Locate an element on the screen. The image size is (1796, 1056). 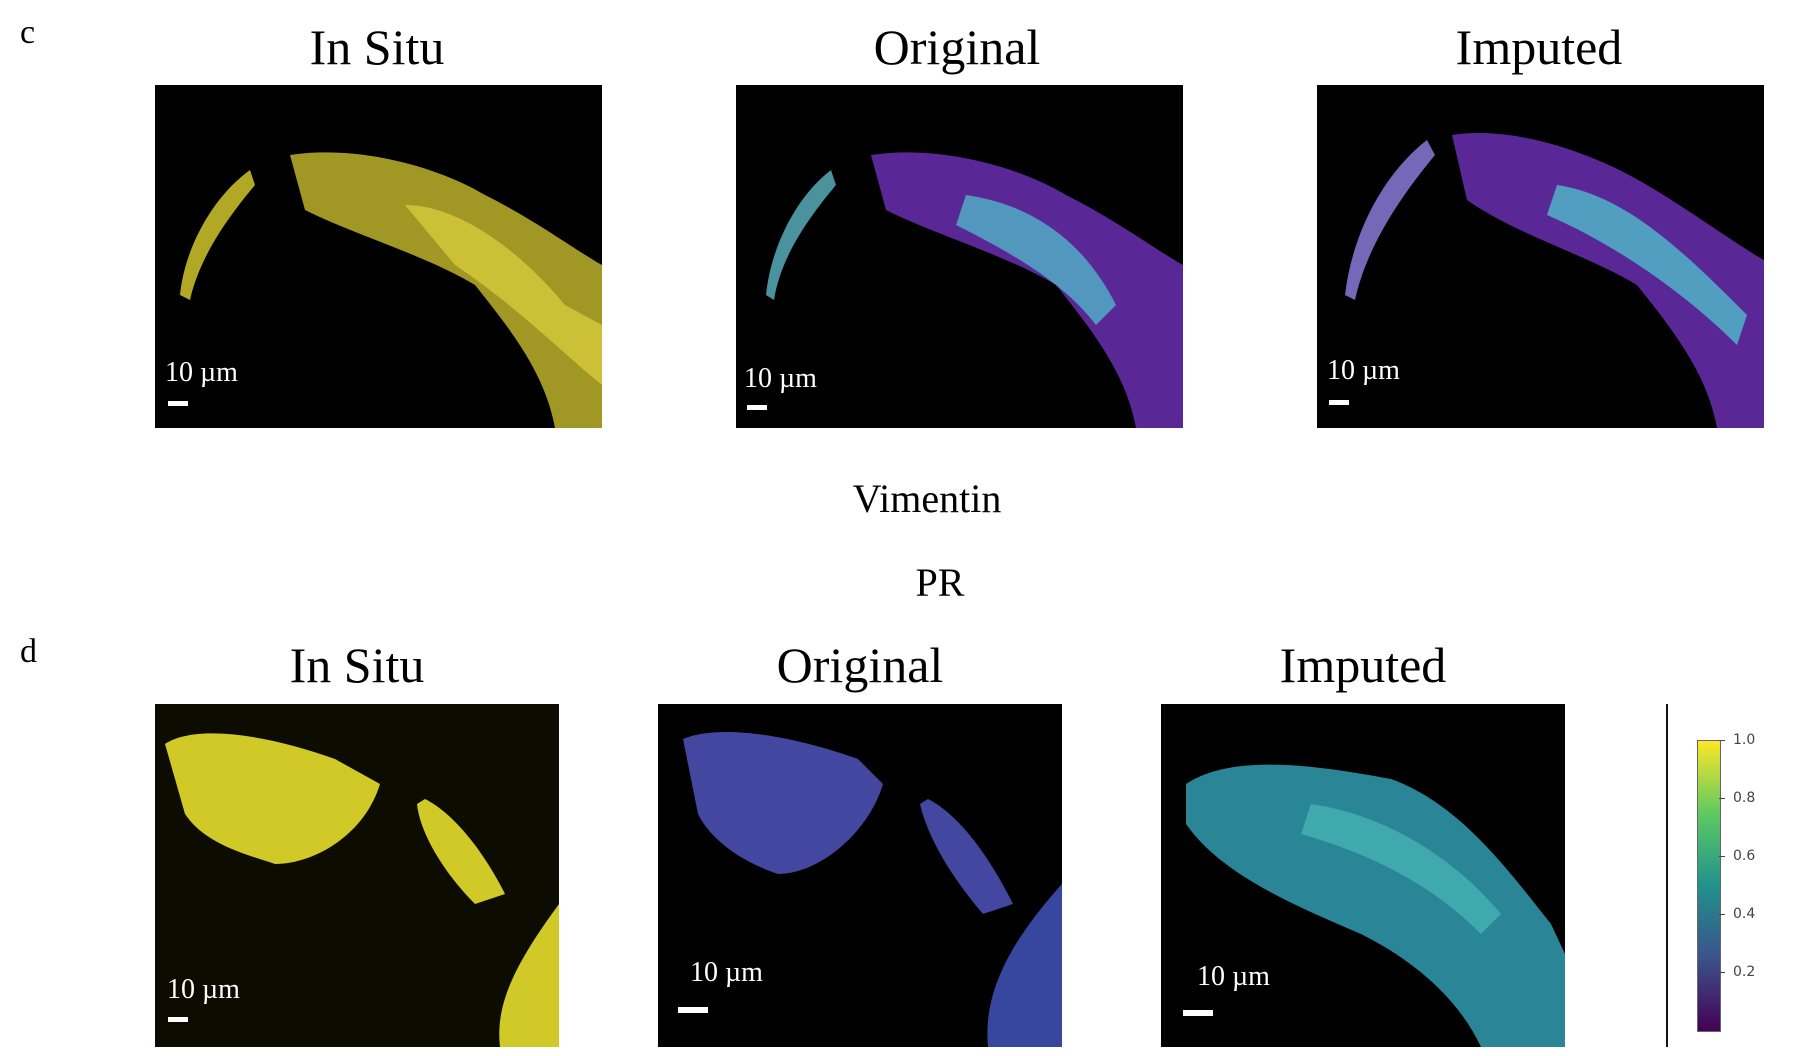
colorbar-tick-1.0 is located at coordinates (1722, 740).